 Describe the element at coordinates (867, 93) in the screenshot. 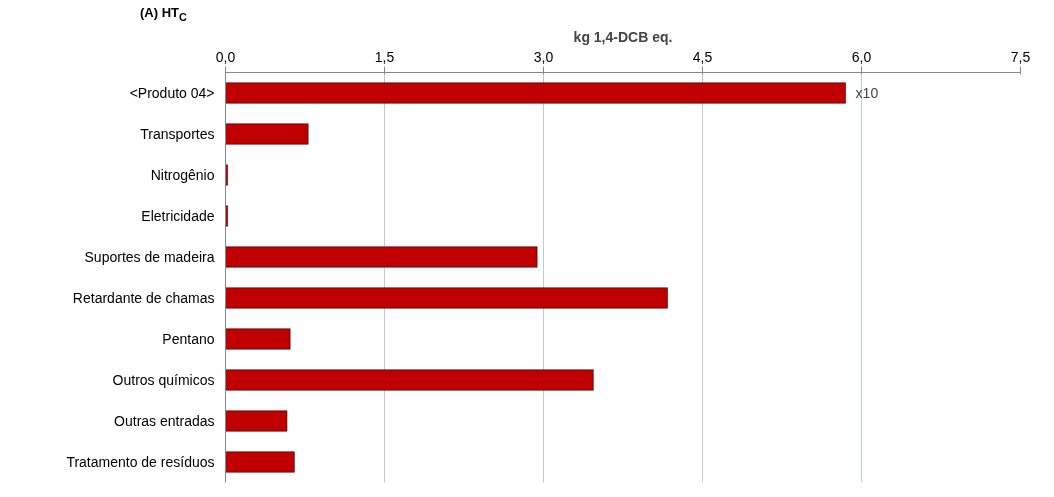

I see `annotation: x10` at that location.